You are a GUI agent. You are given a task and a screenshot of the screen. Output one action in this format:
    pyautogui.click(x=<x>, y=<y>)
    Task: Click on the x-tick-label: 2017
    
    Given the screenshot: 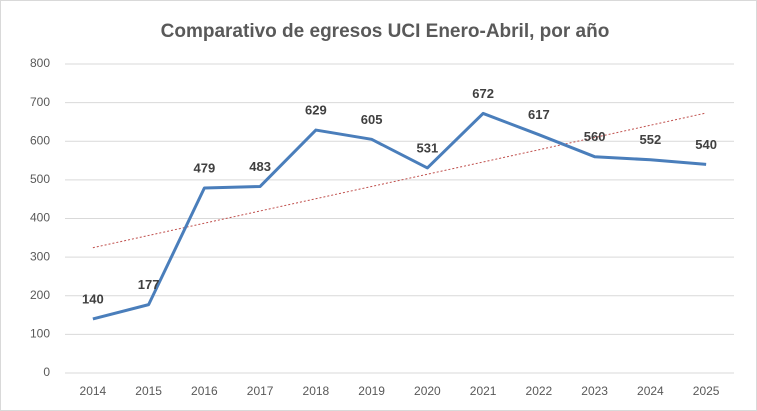 What is the action you would take?
    pyautogui.click(x=260, y=391)
    